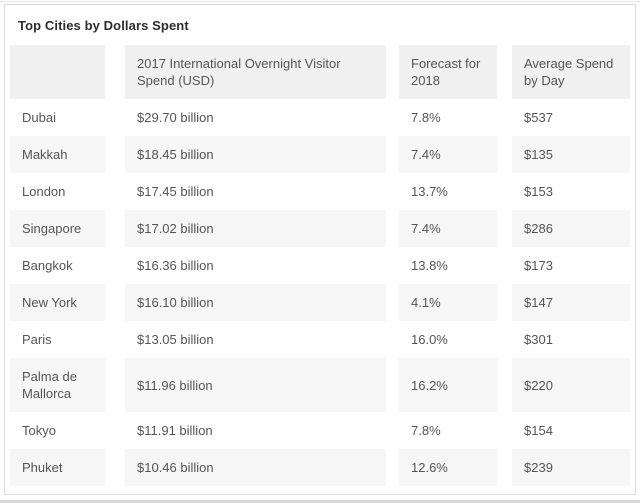 The image size is (640, 503). I want to click on table-row: Tokyo $11.91 billion 7.8% $154, so click(320, 430).